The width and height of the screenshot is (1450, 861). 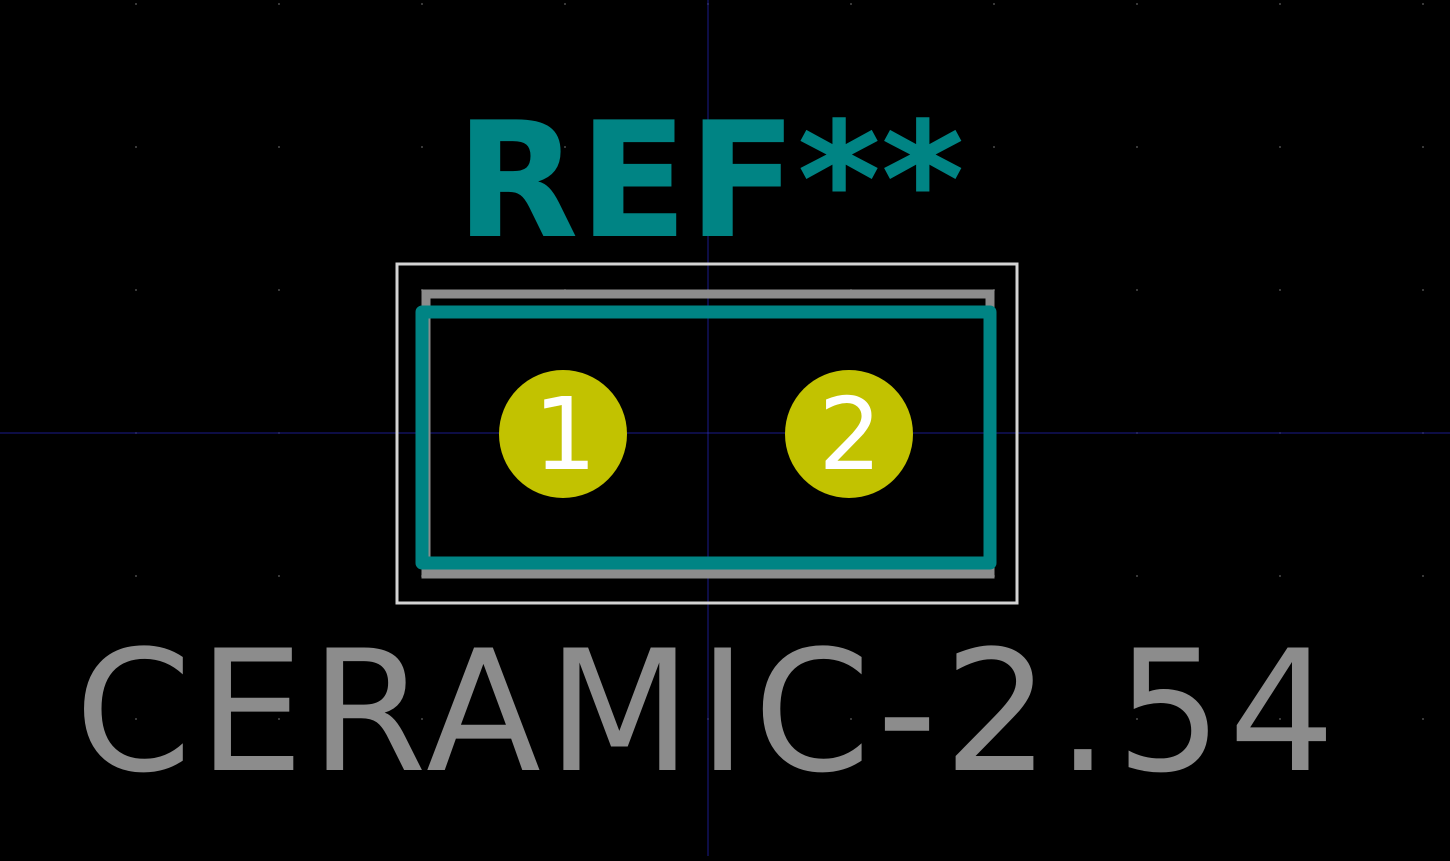 I want to click on pad-1-number: 1, so click(x=565, y=434).